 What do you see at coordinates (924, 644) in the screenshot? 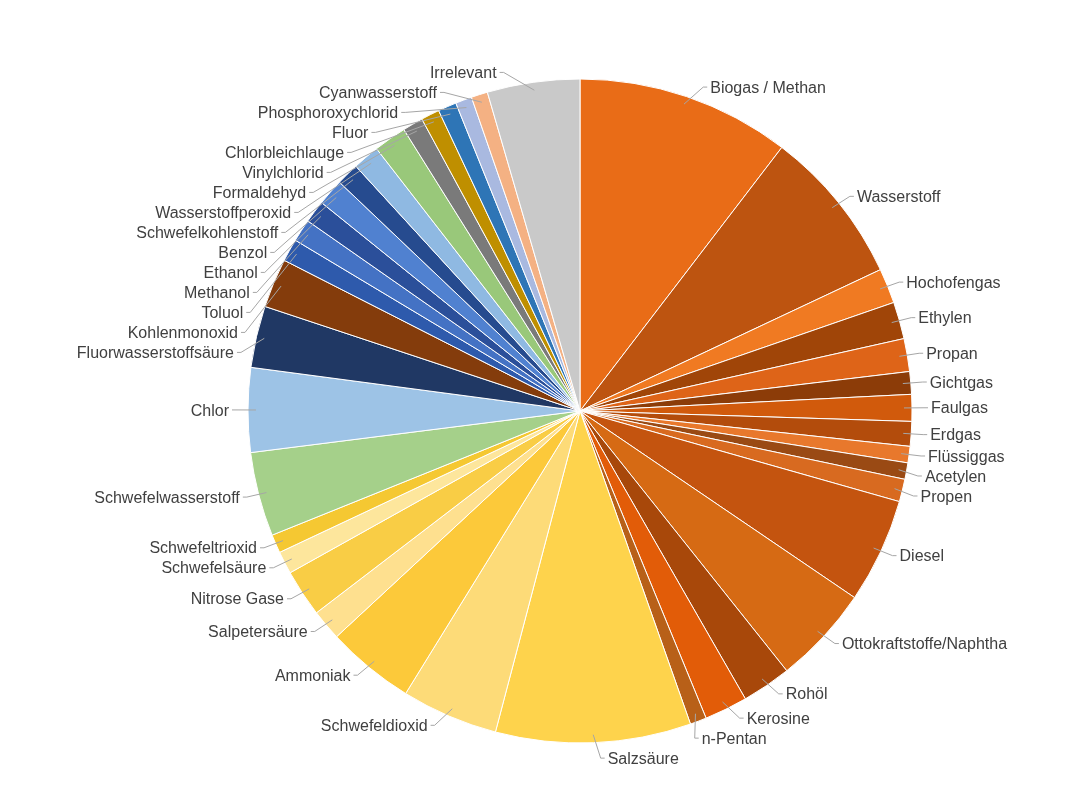
I see `slice-label: Ottokraftstoffe/Naphtha` at bounding box center [924, 644].